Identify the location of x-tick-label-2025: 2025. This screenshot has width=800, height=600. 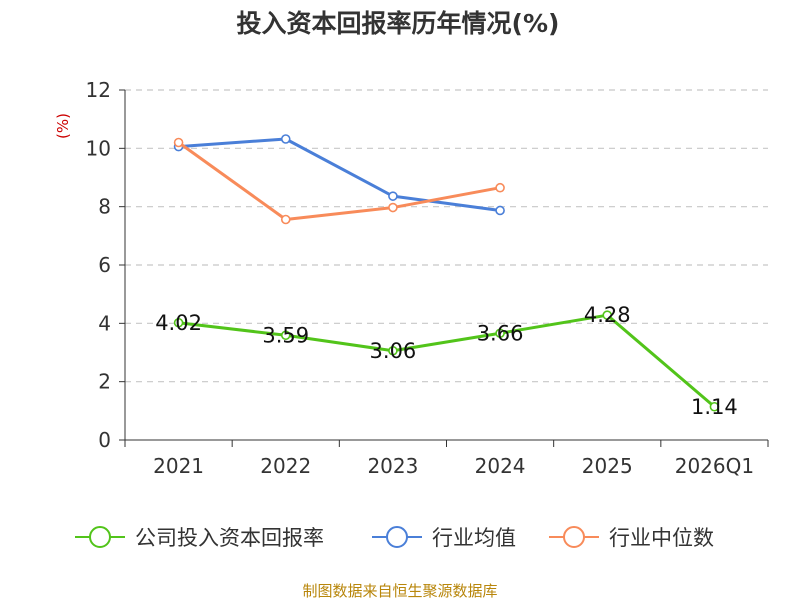
(607, 466).